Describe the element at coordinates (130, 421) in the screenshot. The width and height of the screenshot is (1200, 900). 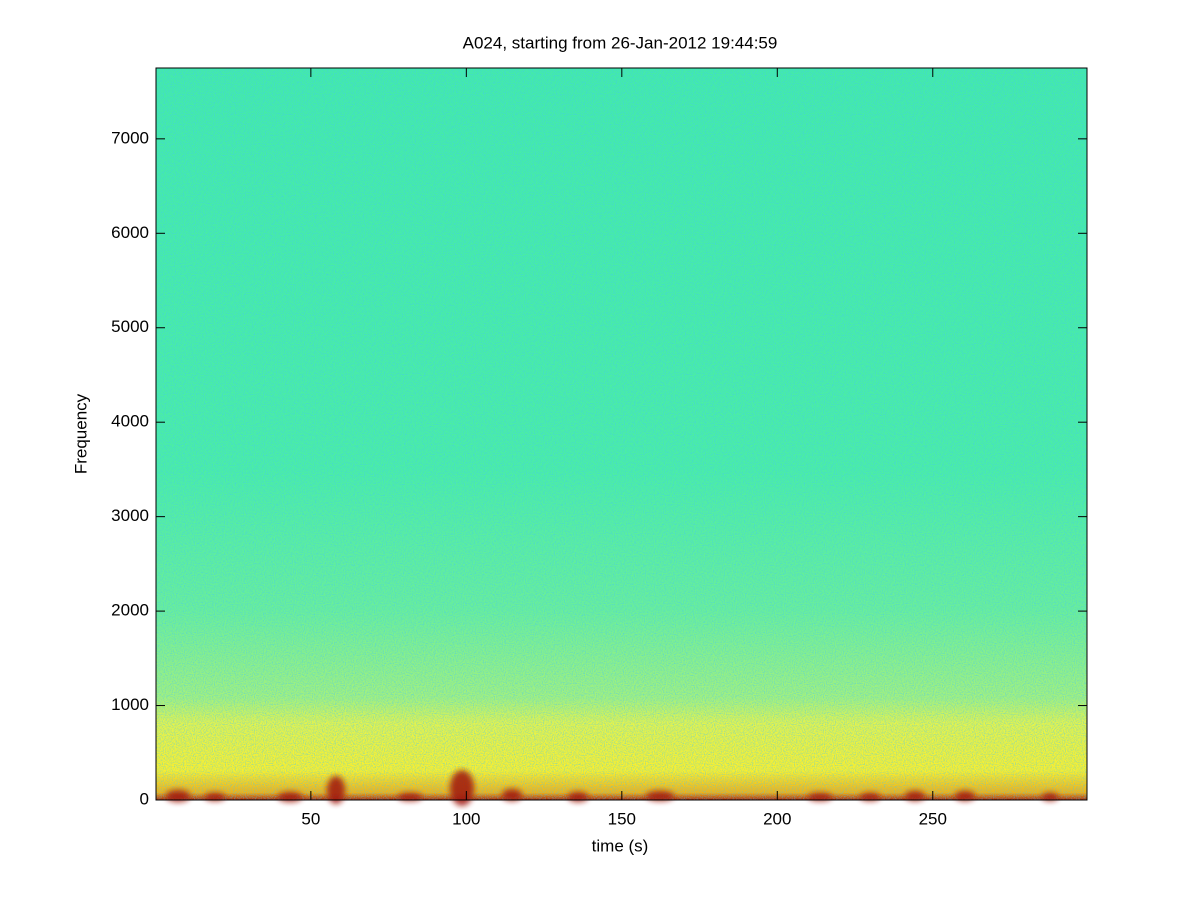
I see `y-tick-label: 4000` at that location.